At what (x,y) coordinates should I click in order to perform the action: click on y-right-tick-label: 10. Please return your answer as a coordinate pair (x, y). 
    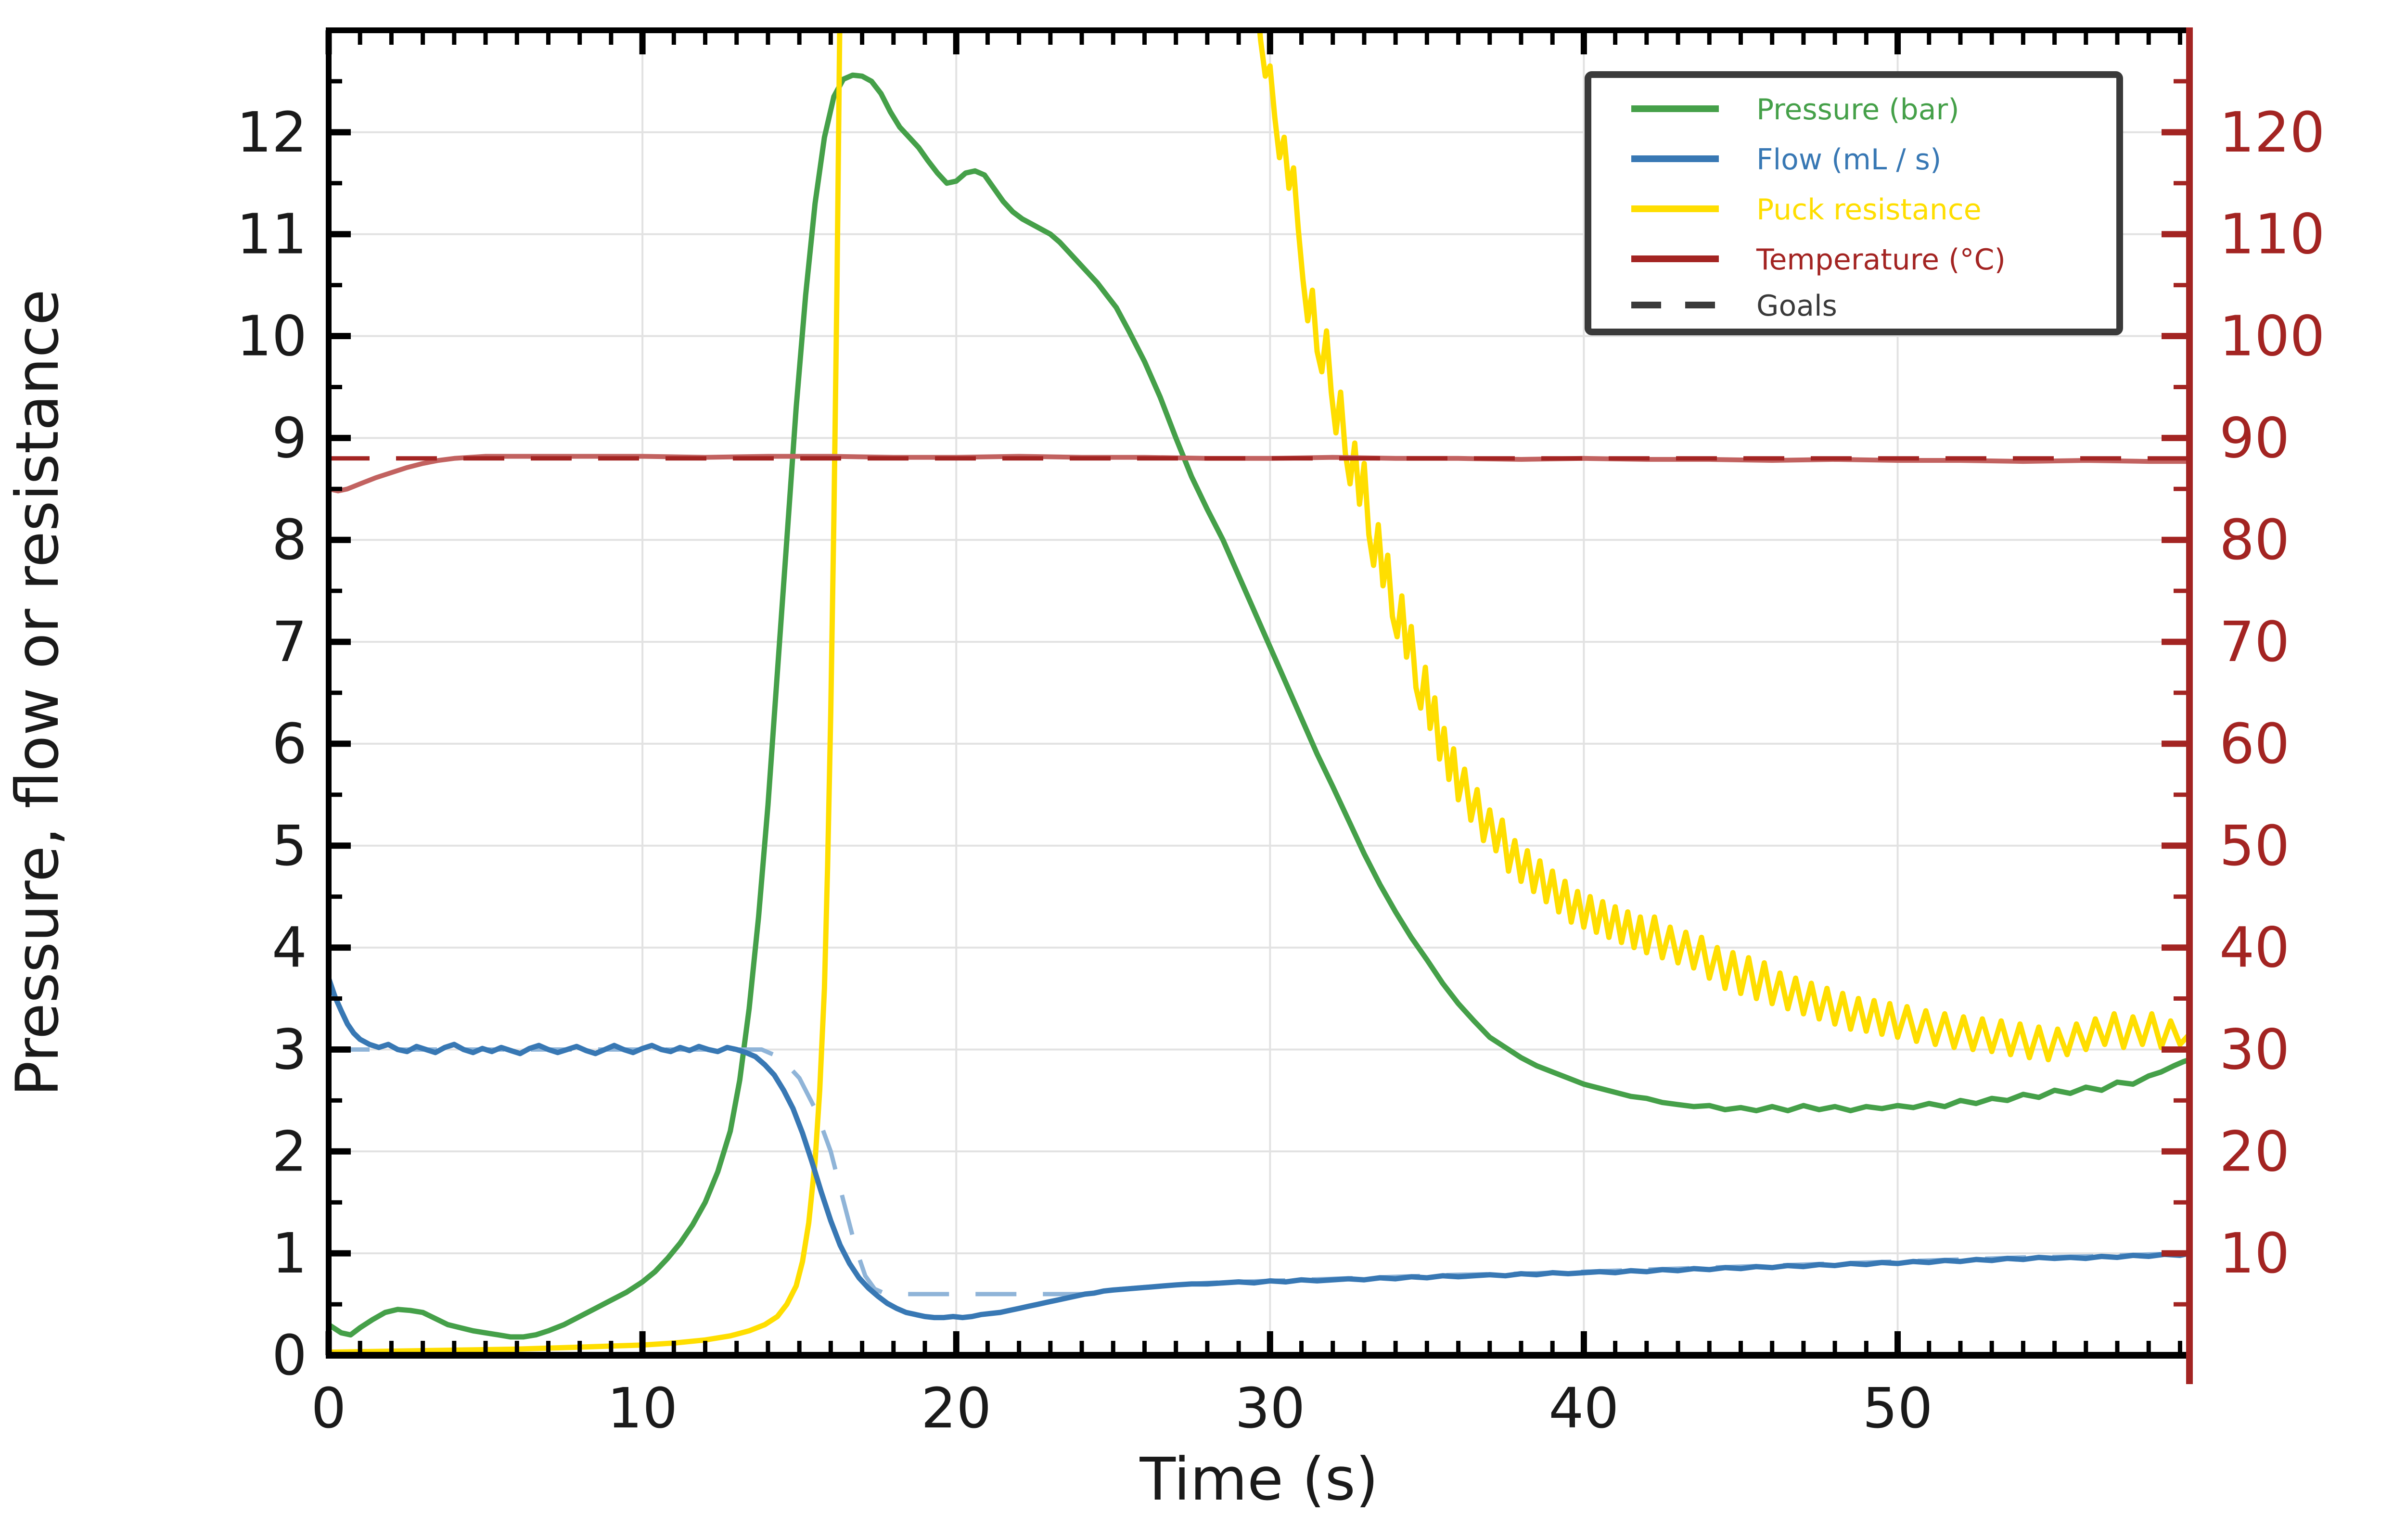
    Looking at the image, I should click on (2255, 1254).